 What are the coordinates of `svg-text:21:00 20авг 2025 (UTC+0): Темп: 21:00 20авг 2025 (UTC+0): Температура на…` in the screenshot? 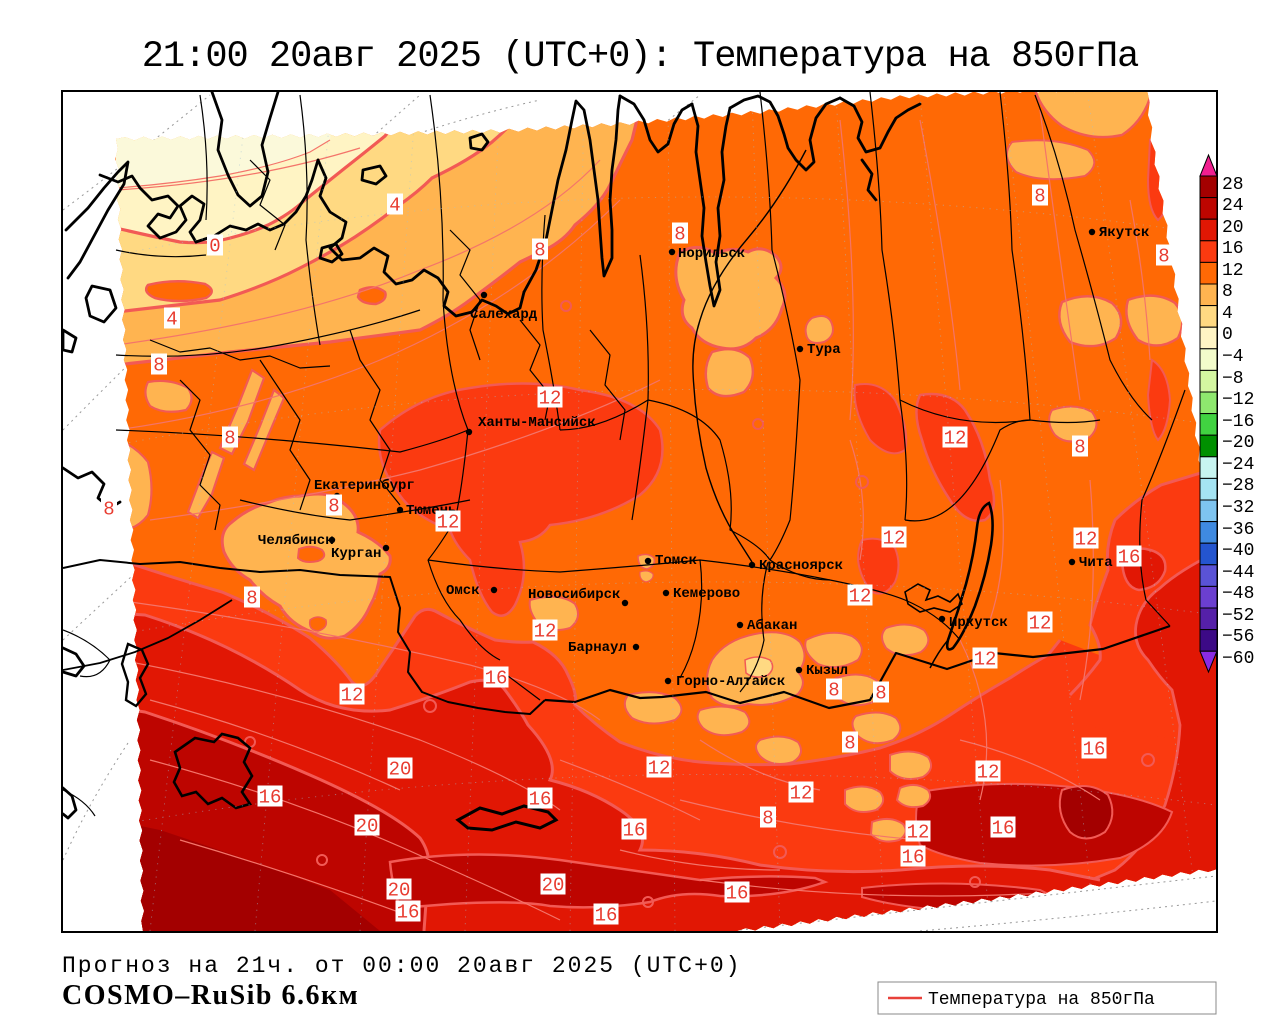 It's located at (640, 57).